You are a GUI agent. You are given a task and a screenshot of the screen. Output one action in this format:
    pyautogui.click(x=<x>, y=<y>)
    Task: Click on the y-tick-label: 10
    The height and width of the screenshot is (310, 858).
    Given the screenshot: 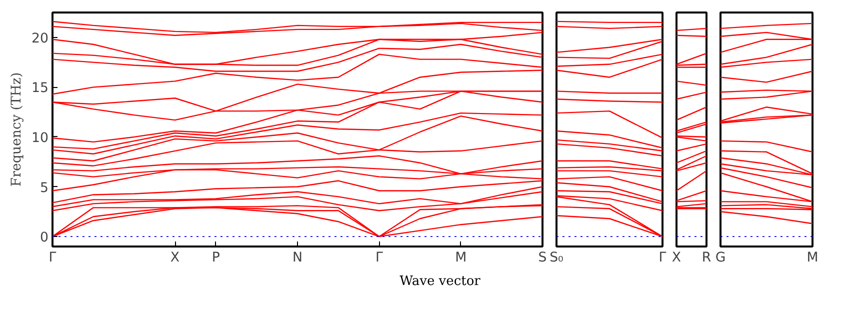 What is the action you would take?
    pyautogui.click(x=40, y=138)
    